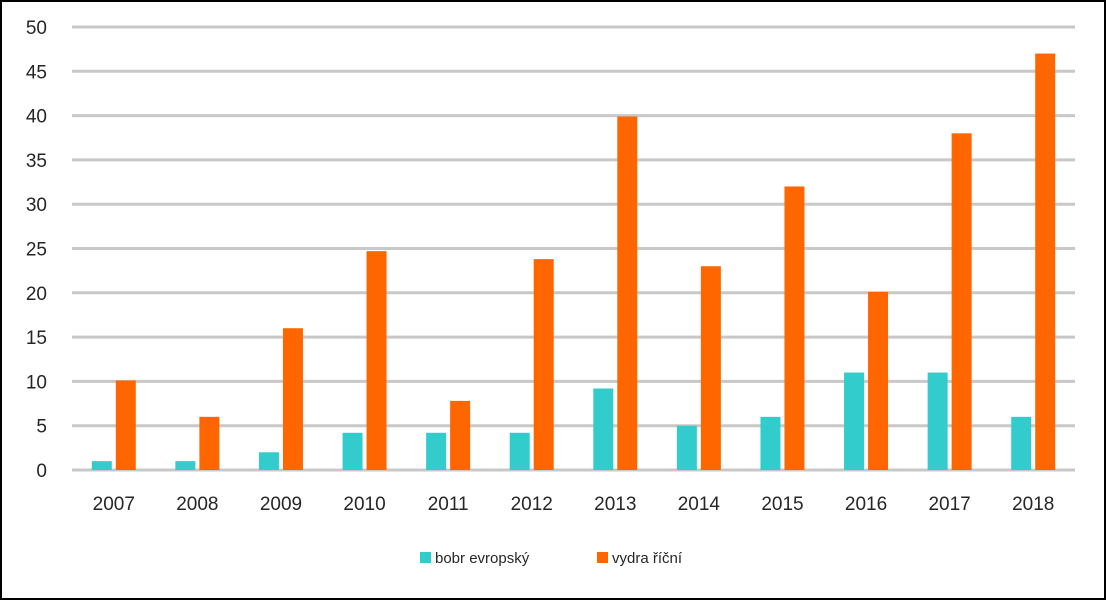 This screenshot has height=600, width=1106. Describe the element at coordinates (937, 421) in the screenshot. I see `bar-bobr-2017` at that location.